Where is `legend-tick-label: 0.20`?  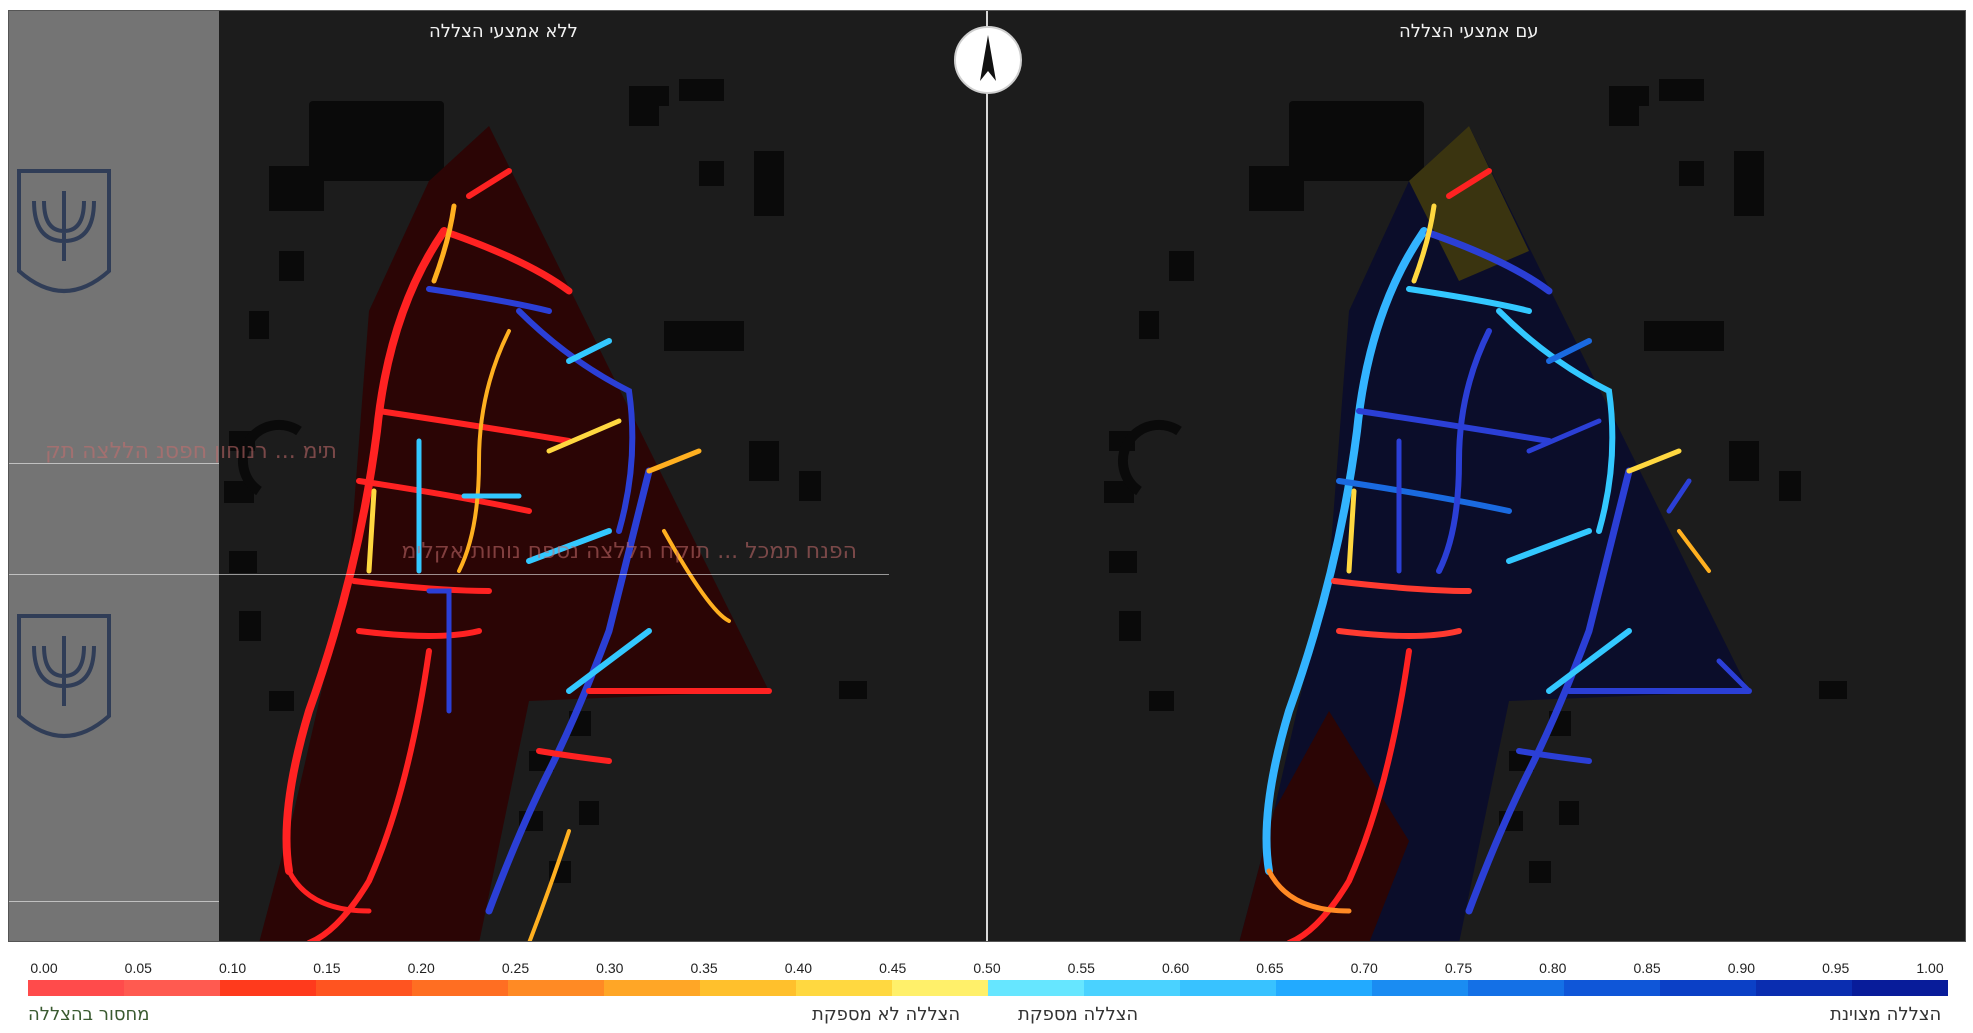 legend-tick-label: 0.20 is located at coordinates (421, 968).